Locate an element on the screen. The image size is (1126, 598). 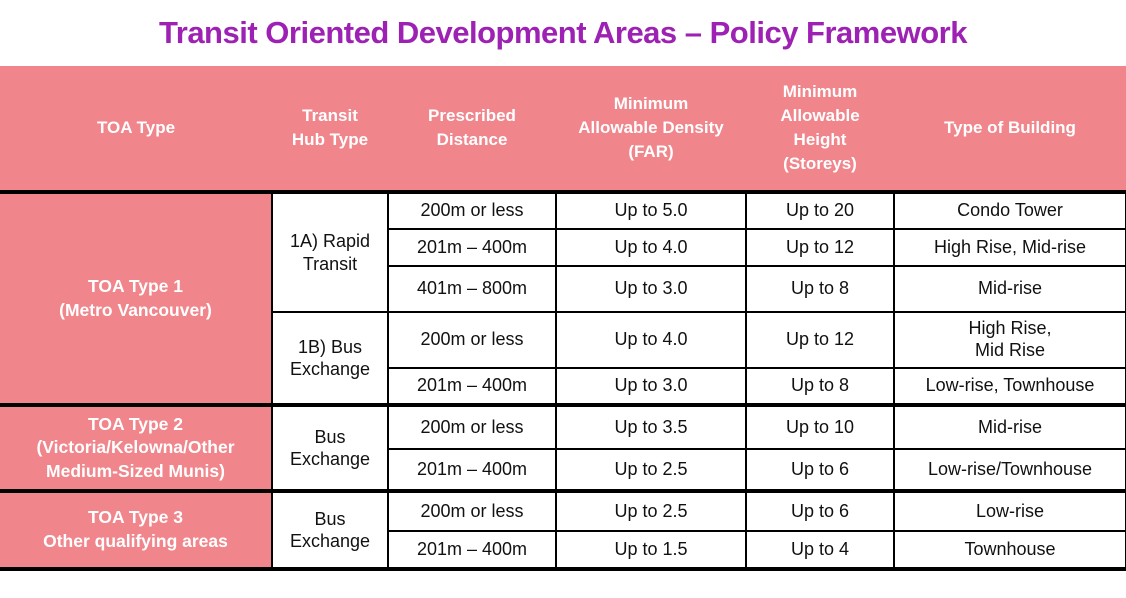
toa-type-1-cell: TOA Type 1 (Metro Vancouver) is located at coordinates (136, 298).